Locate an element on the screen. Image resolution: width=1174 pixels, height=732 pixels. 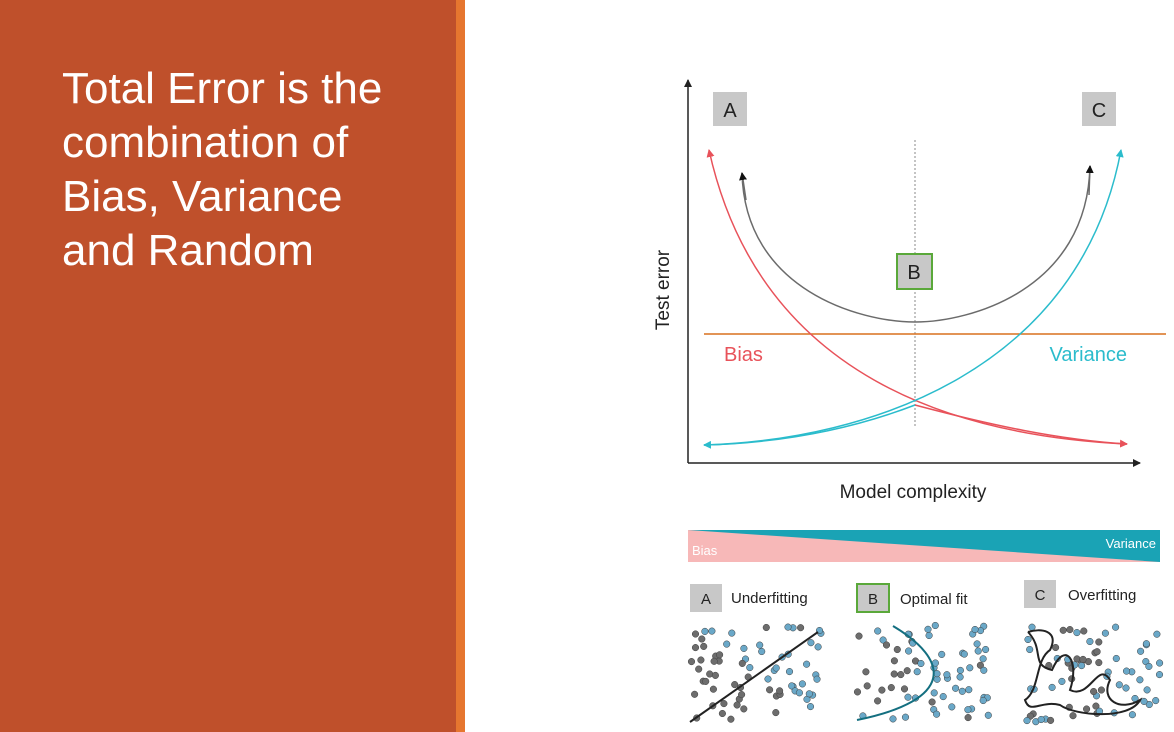
bias-curve-left-arrow is located at coordinates (917, 297).